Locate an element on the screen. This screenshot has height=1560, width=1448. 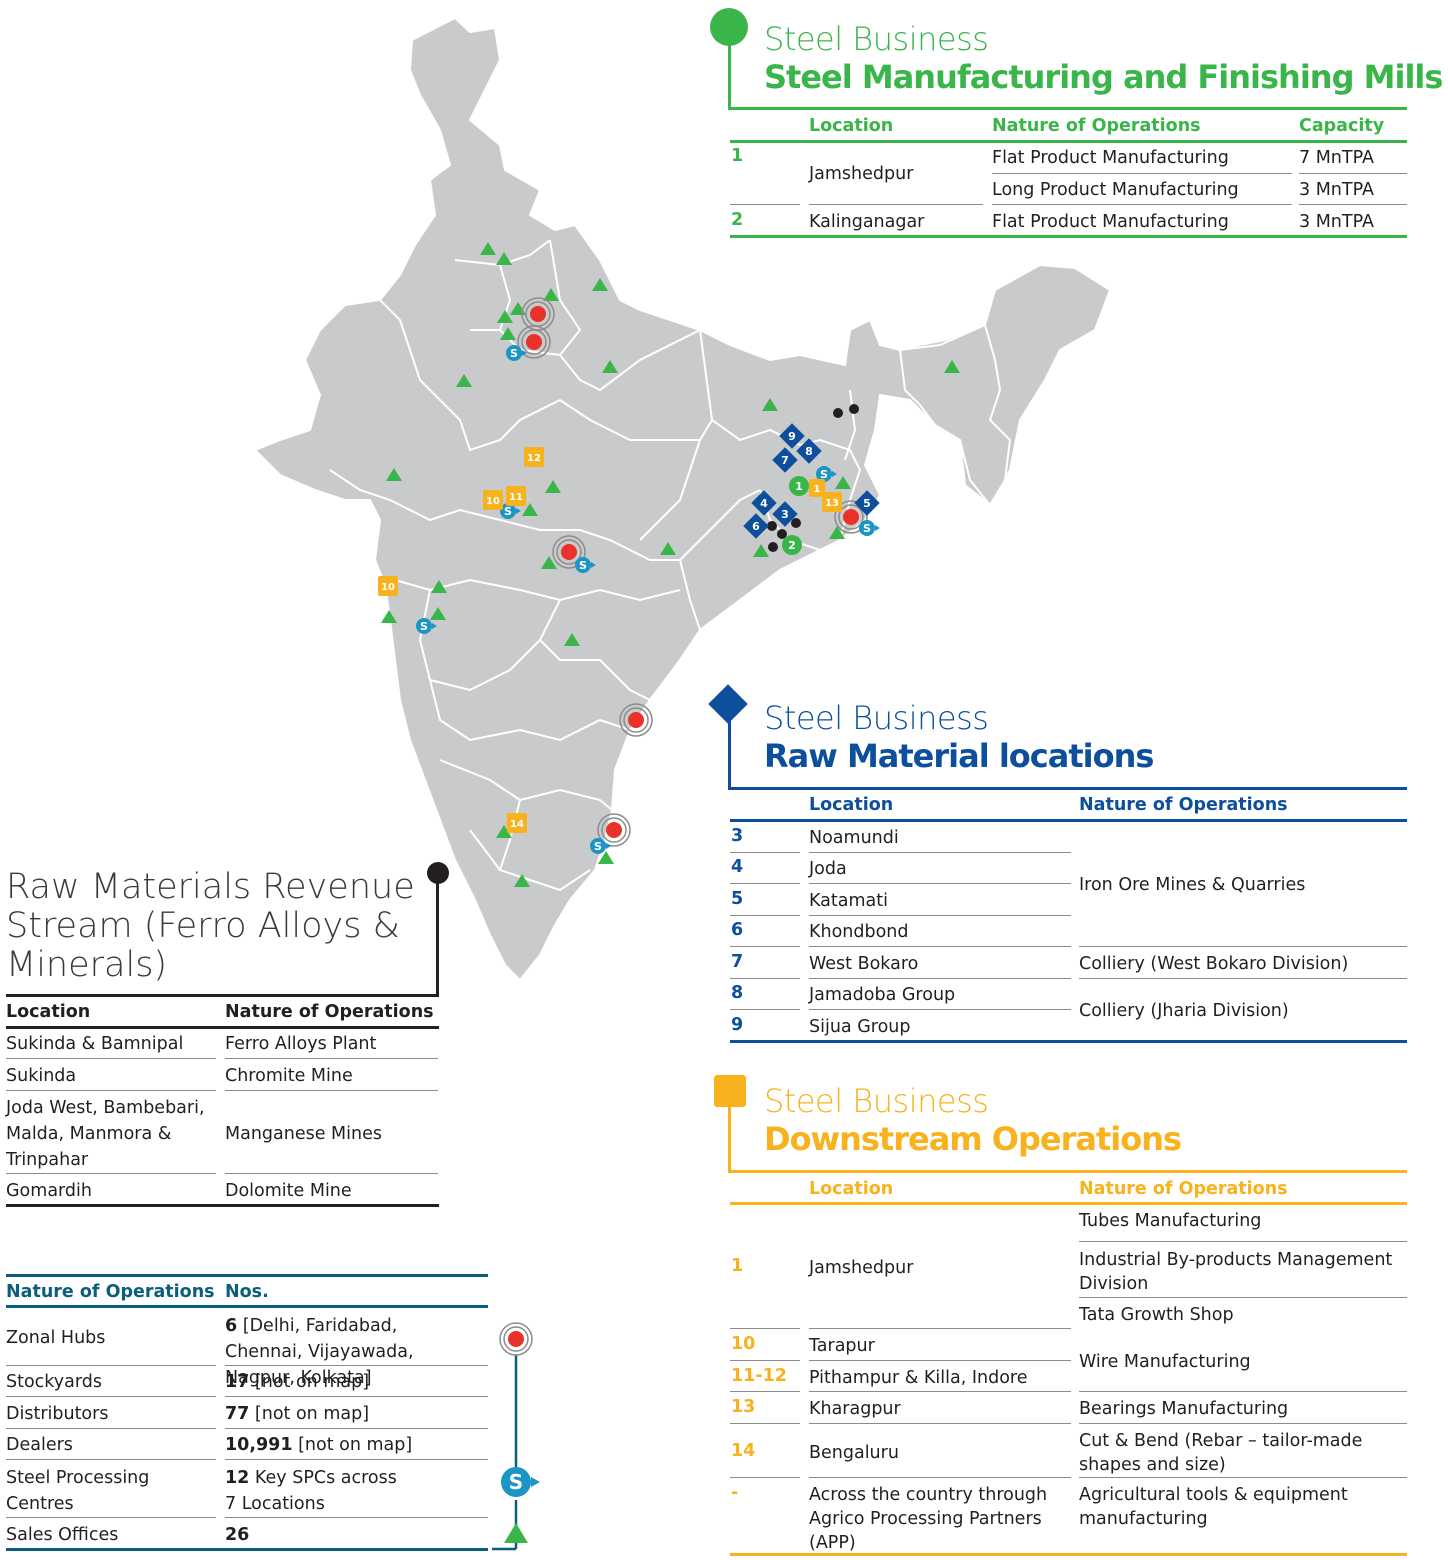
mills-row-capacity: 7 MnTPA is located at coordinates (1336, 158).